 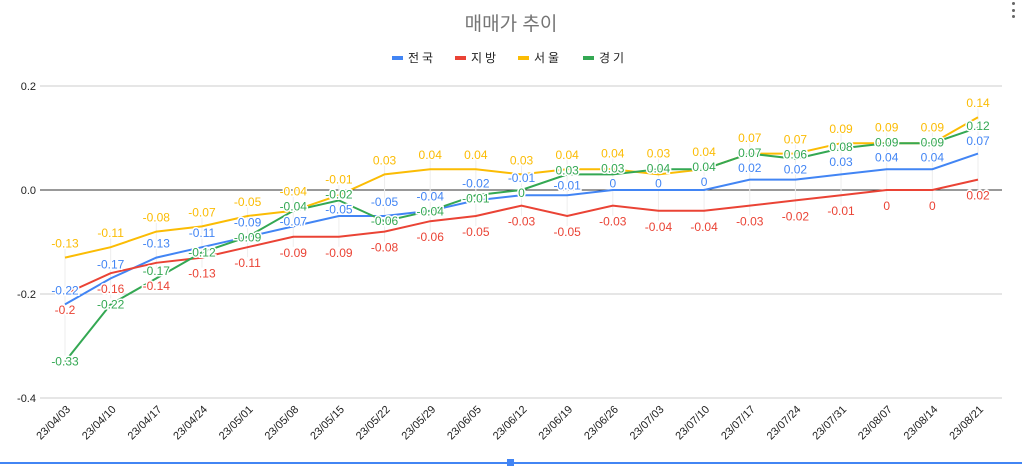 I want to click on x-tick-label: 23/04/24, so click(x=190, y=423).